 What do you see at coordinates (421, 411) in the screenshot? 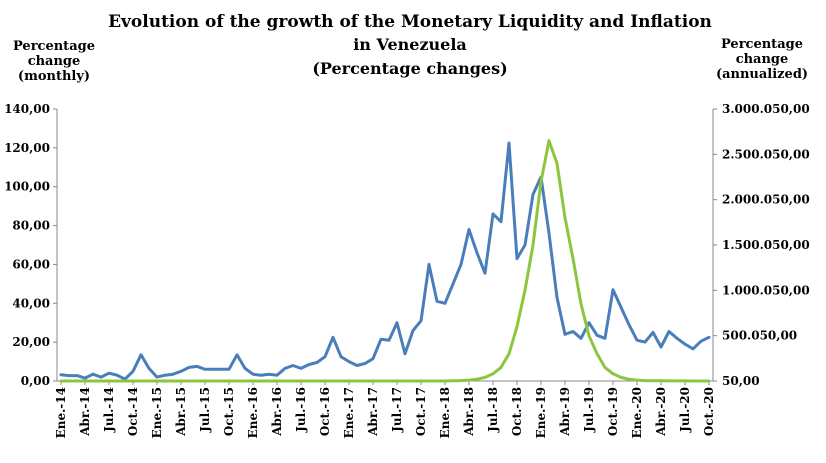
I see `x-tick-label: Oct.-17` at bounding box center [421, 411].